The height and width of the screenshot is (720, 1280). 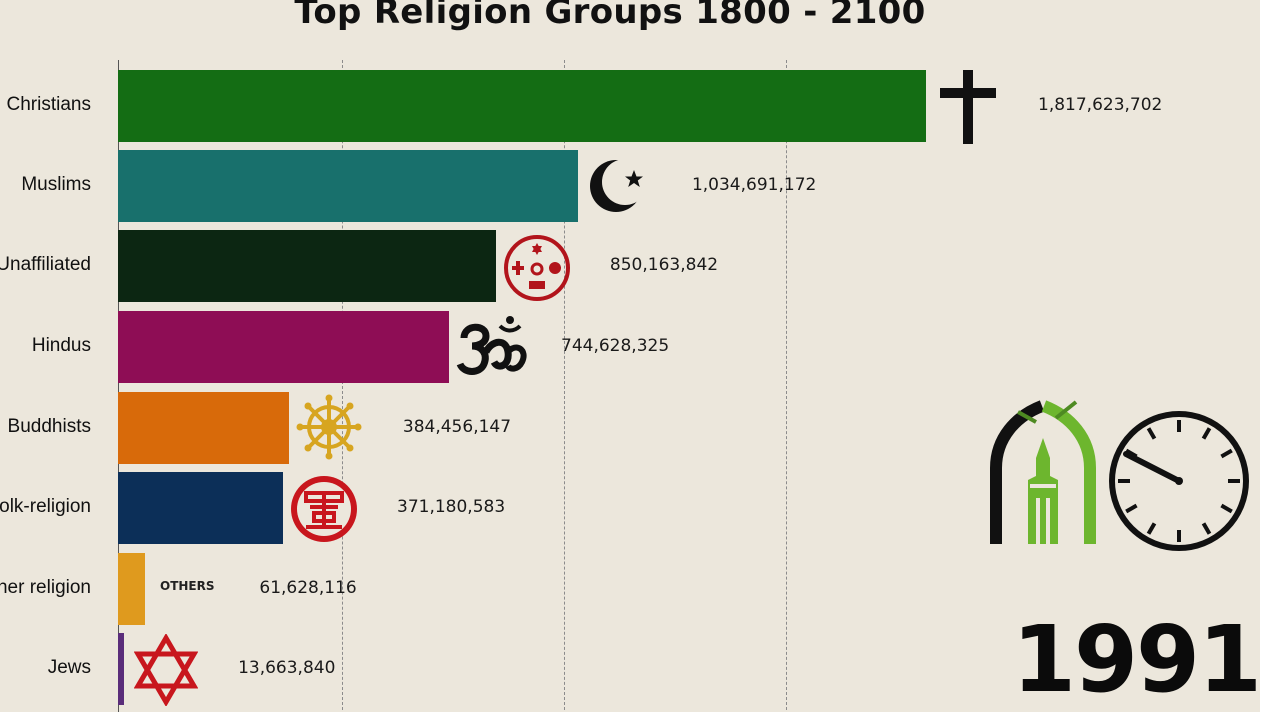 I want to click on others-text-icon: OTHERS, so click(x=187, y=586).